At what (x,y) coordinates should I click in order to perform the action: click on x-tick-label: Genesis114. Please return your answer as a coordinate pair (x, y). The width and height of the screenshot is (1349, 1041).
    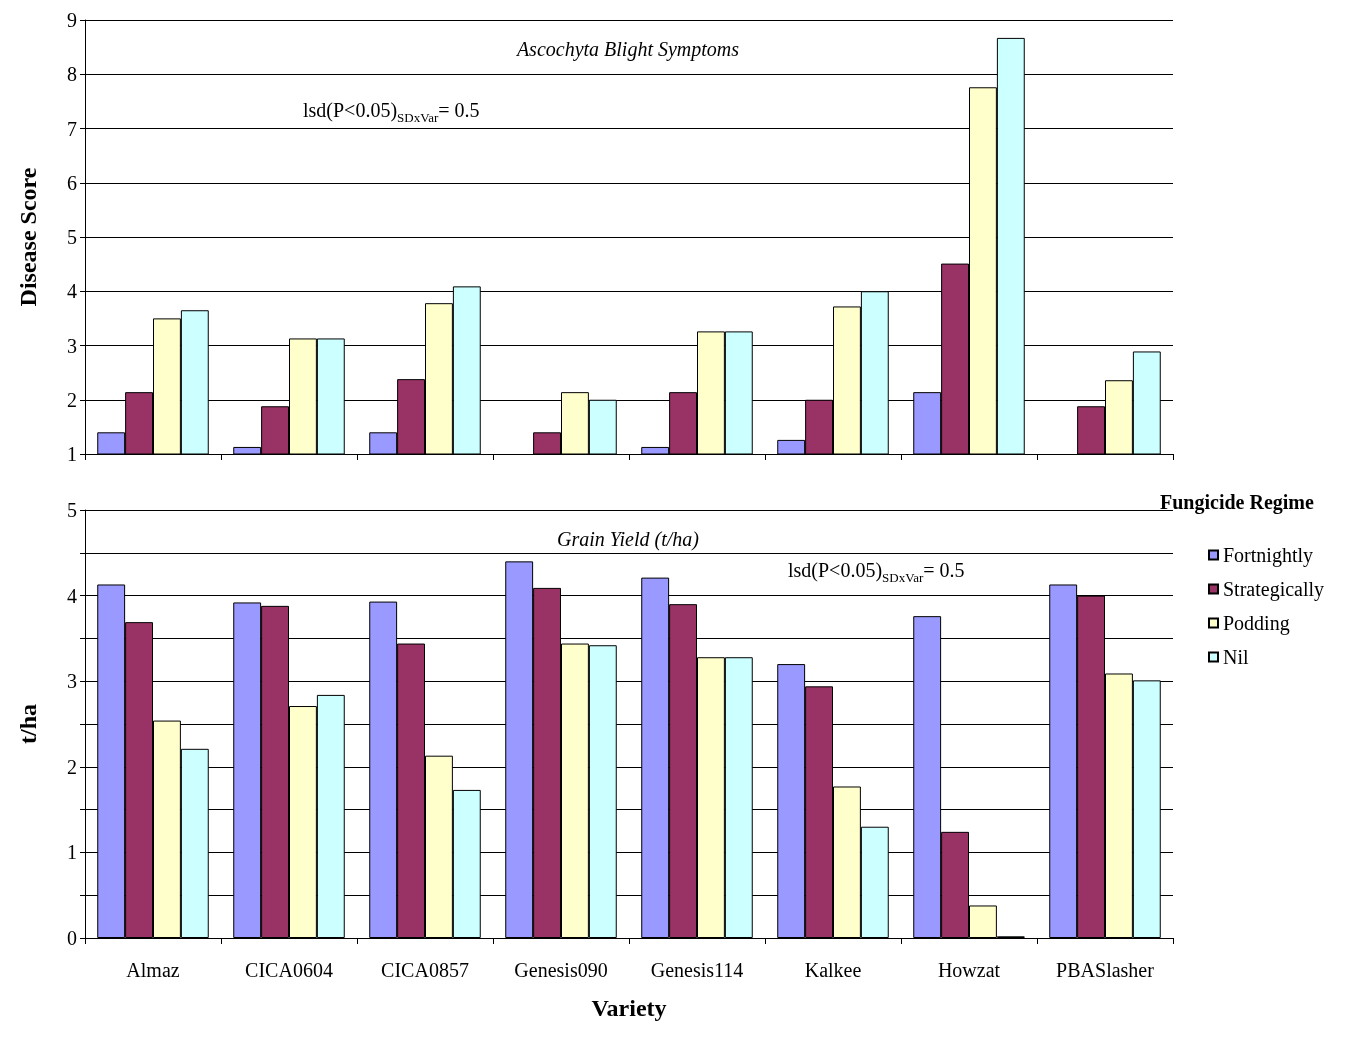
    Looking at the image, I should click on (697, 970).